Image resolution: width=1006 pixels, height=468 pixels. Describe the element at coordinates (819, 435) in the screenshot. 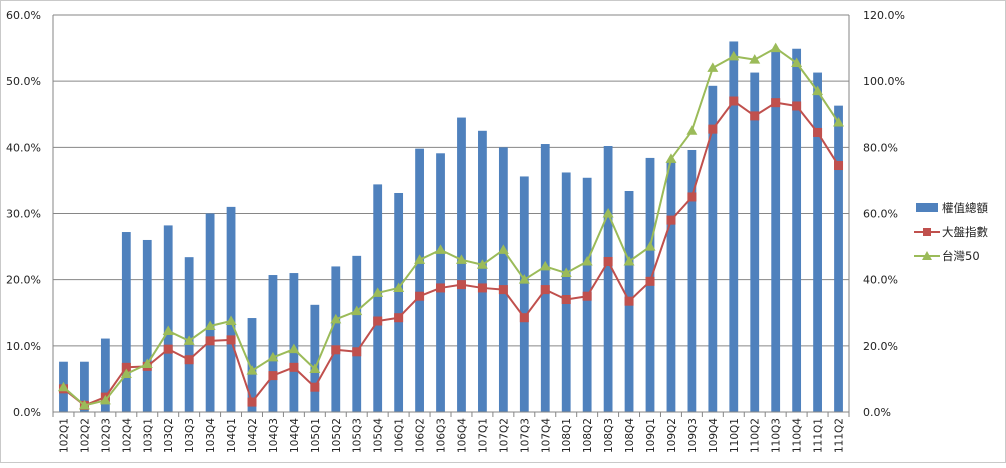

I see `x-tick-label: 111Q1` at that location.